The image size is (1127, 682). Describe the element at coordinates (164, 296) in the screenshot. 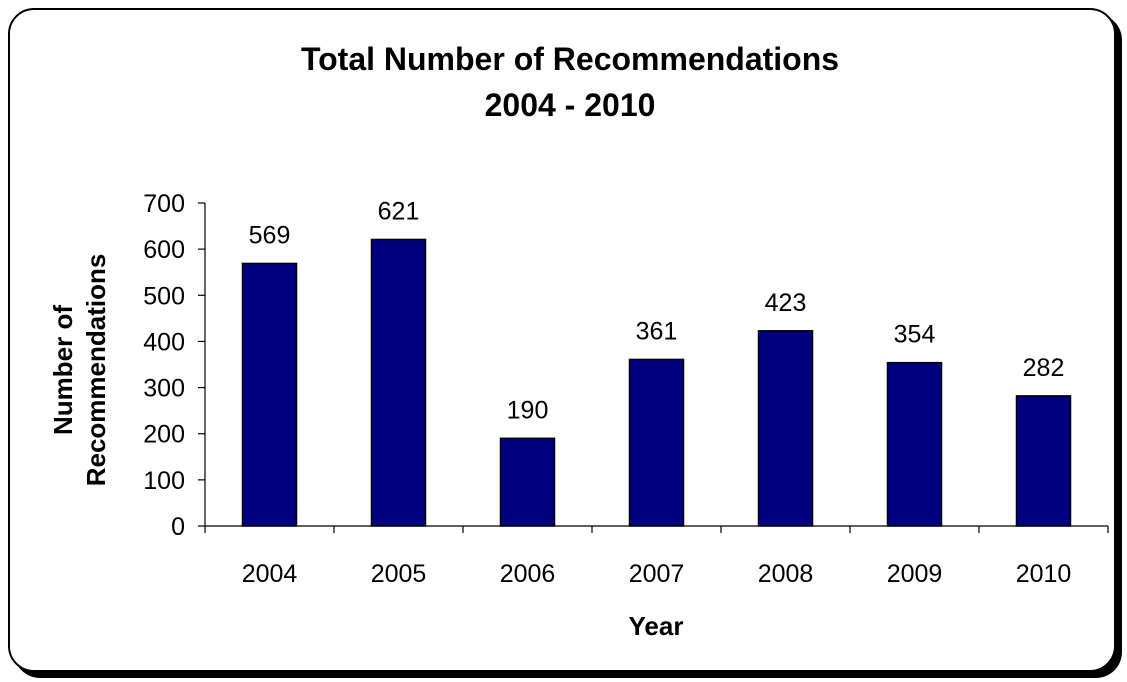

I see `y-tick-label: 500` at that location.